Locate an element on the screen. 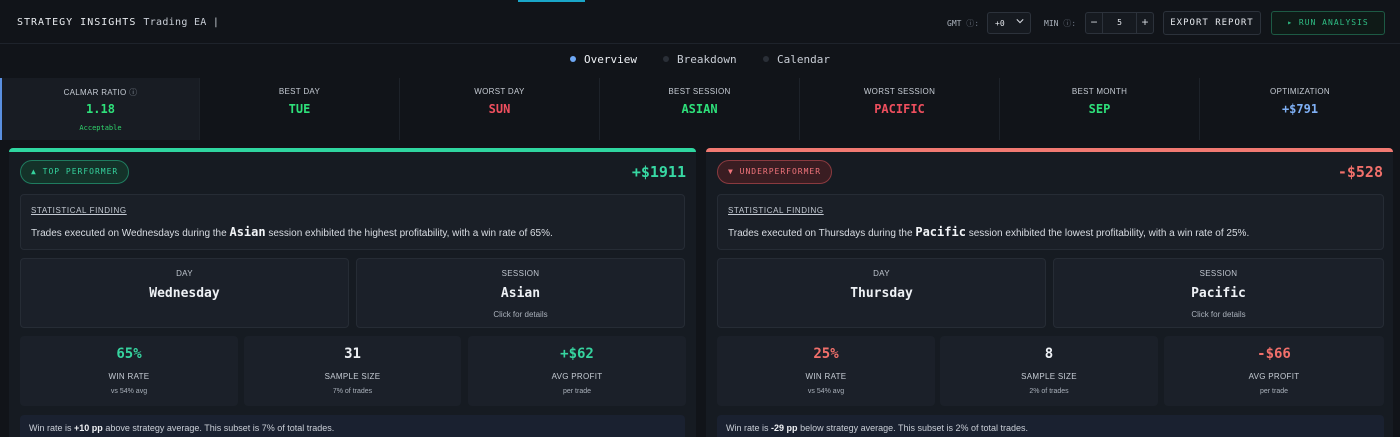 The width and height of the screenshot is (1400, 437). day-box: DAY Wednesday is located at coordinates (184, 293).